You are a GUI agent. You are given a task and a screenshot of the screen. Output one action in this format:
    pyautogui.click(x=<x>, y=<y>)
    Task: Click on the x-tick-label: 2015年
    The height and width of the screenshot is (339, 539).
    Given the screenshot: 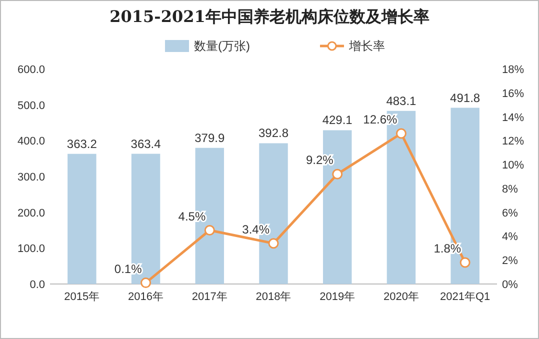 What is the action you would take?
    pyautogui.click(x=82, y=297)
    